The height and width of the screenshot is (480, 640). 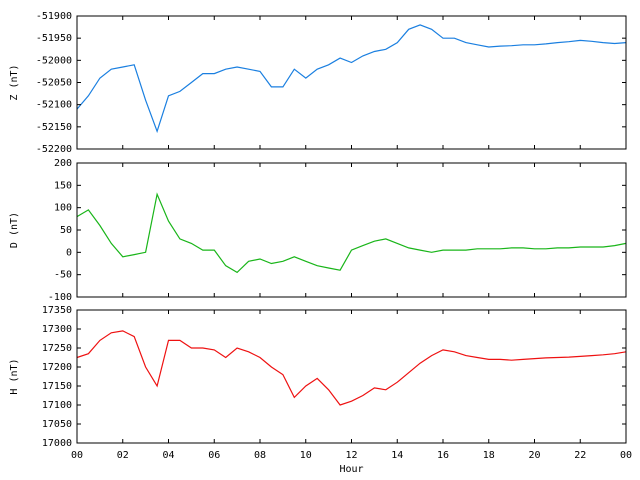 What do you see at coordinates (534, 455) in the screenshot?
I see `x-tick-label: 20` at bounding box center [534, 455].